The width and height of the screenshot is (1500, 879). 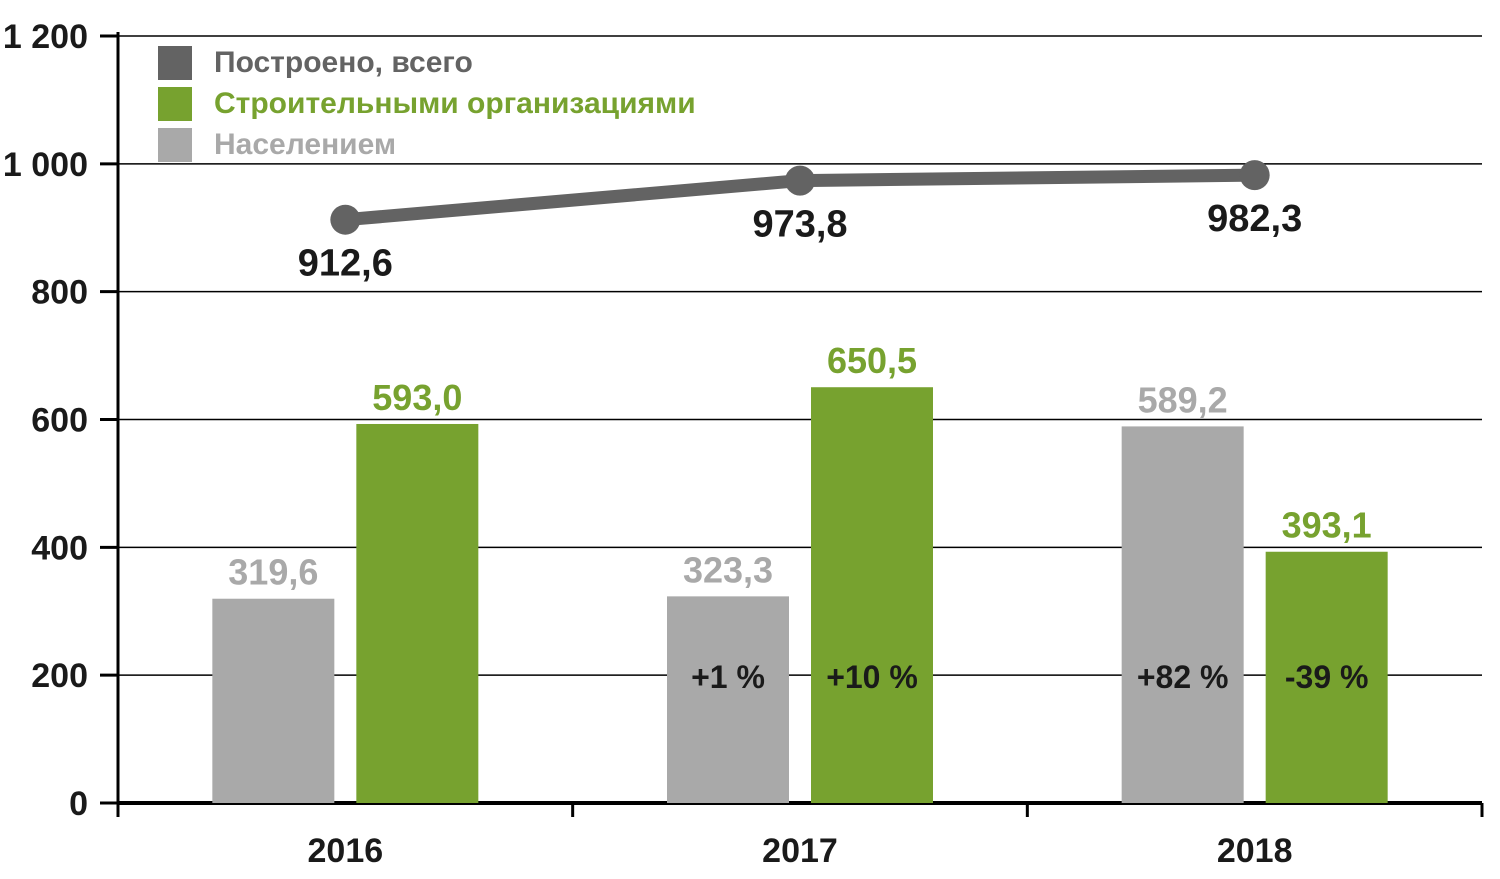 What do you see at coordinates (1183, 677) in the screenshot?
I see `change-label-population: +82 %` at bounding box center [1183, 677].